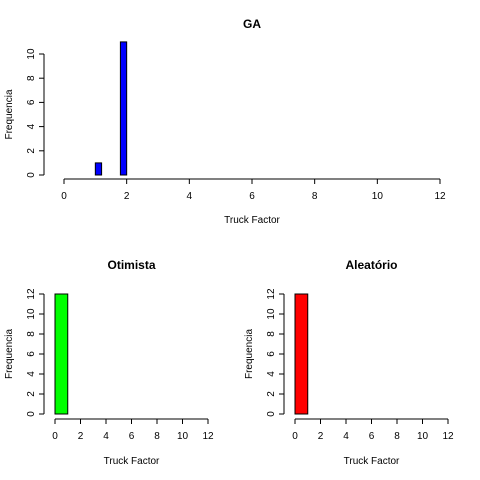 This screenshot has width=480, height=480. What do you see at coordinates (81, 436) in the screenshot?
I see `x-tick-label-otimista-2: 2` at bounding box center [81, 436].